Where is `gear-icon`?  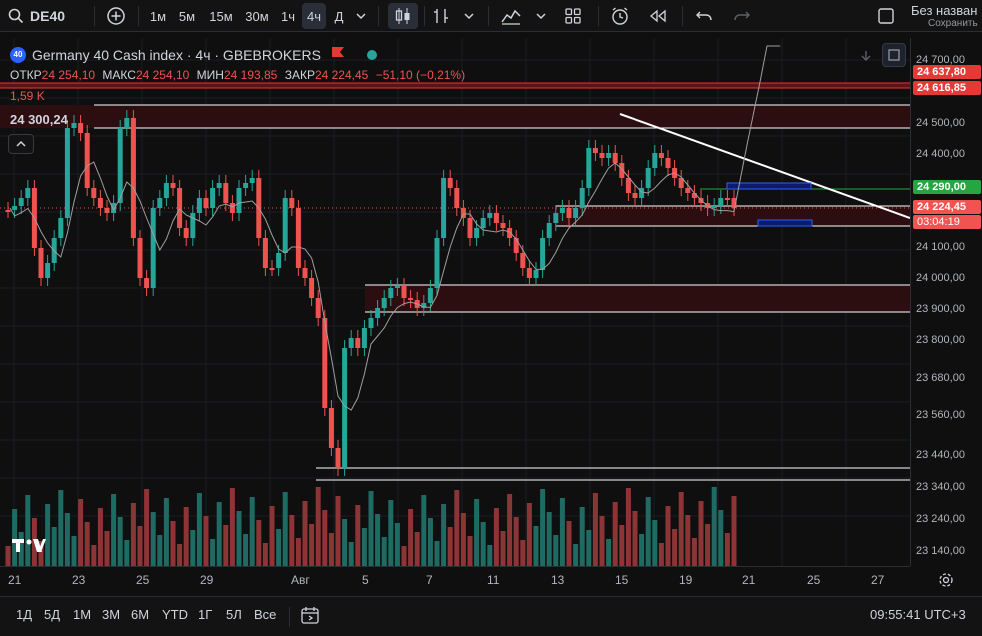 gear-icon is located at coordinates (946, 580).